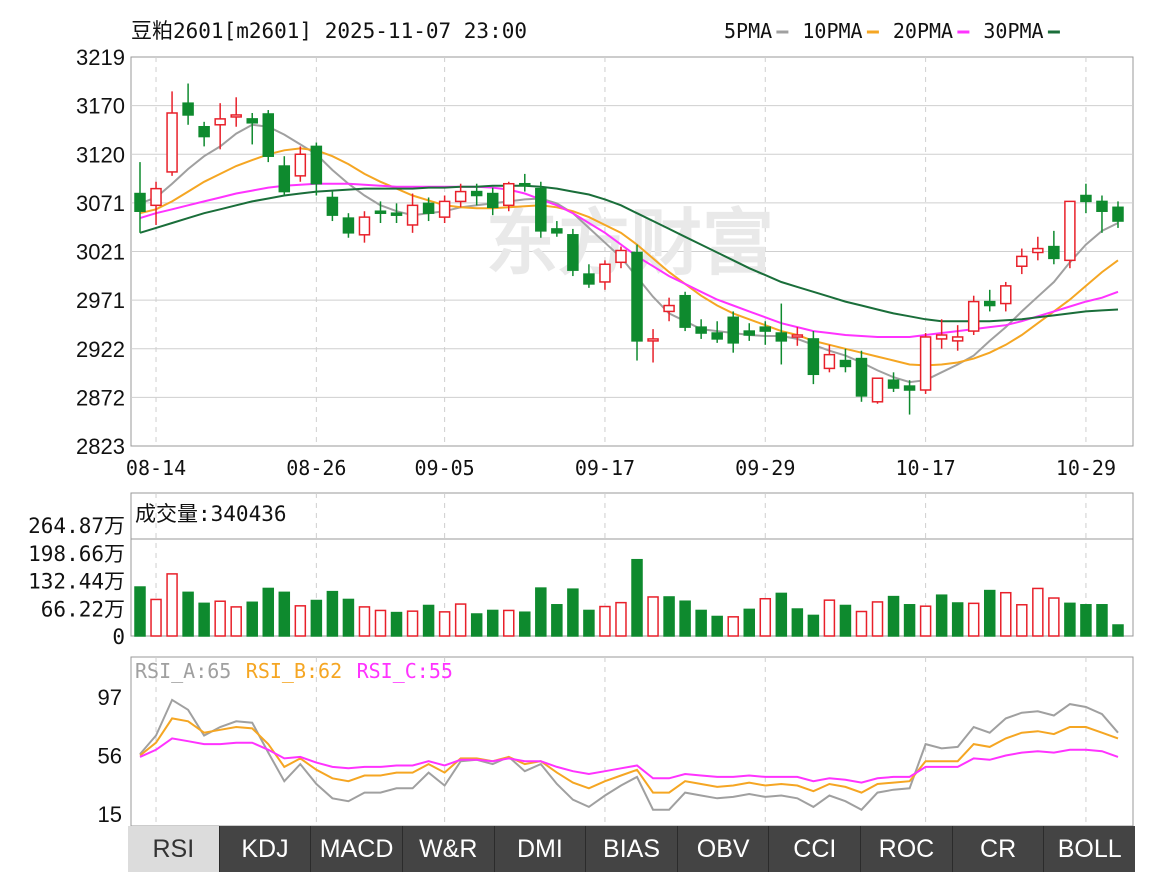  I want to click on date-tick-label: 09-29, so click(765, 468).